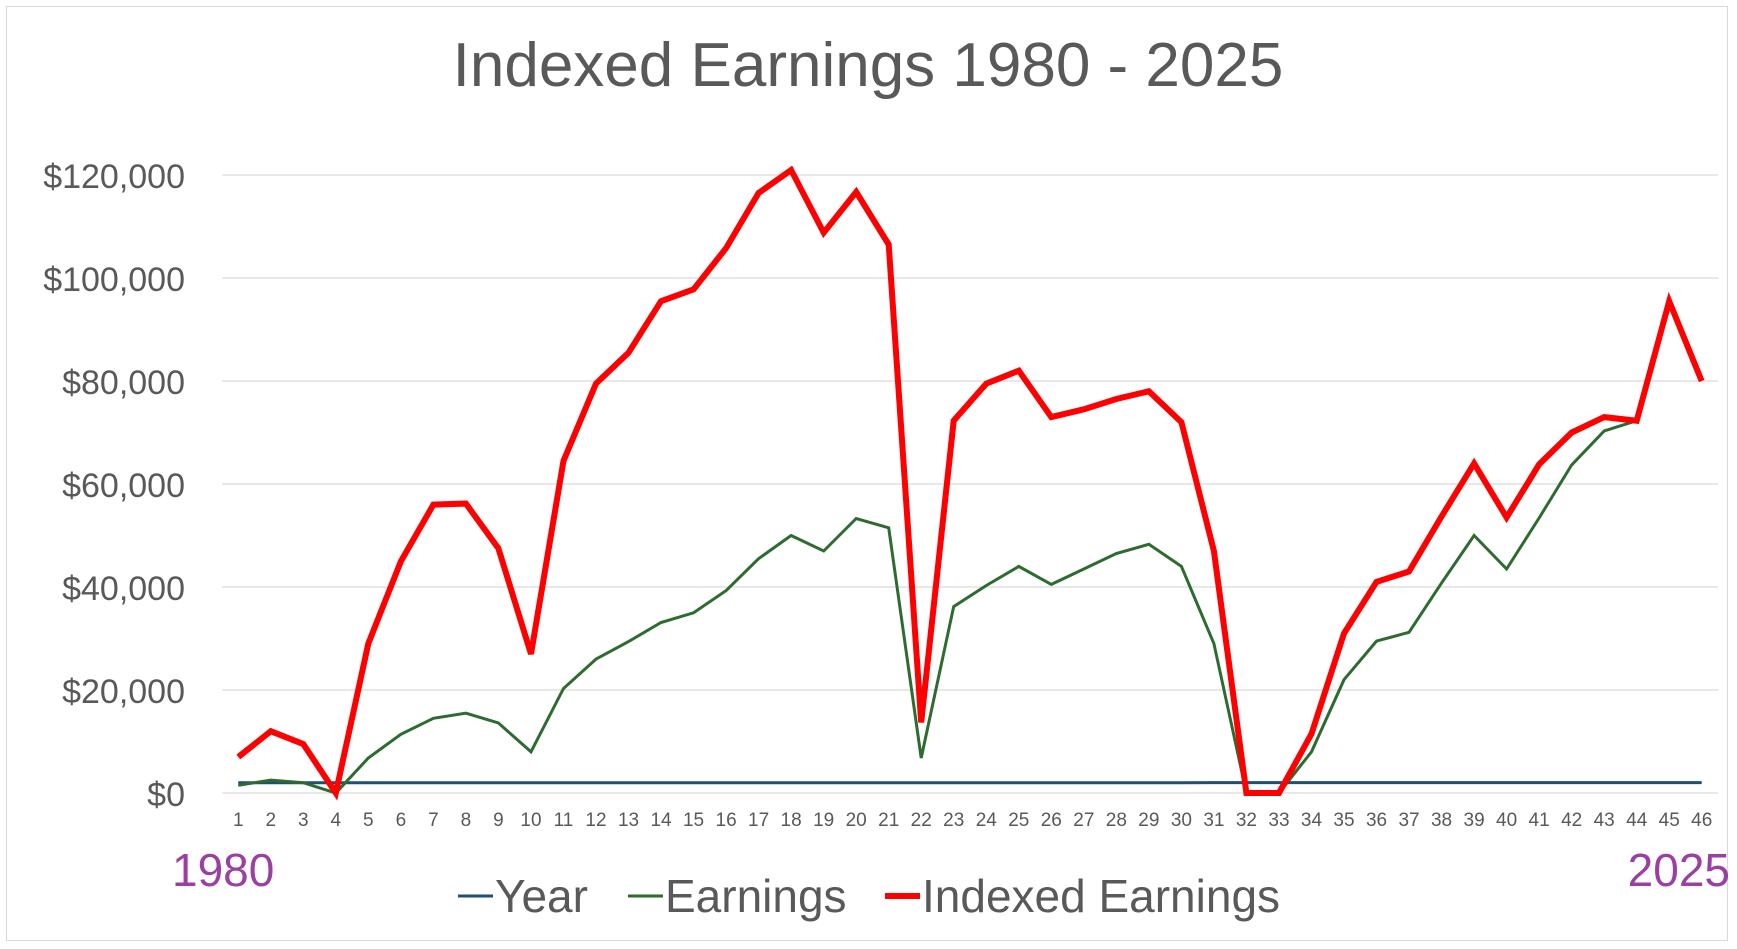  What do you see at coordinates (368, 820) in the screenshot?
I see `x-tick-label: 5` at bounding box center [368, 820].